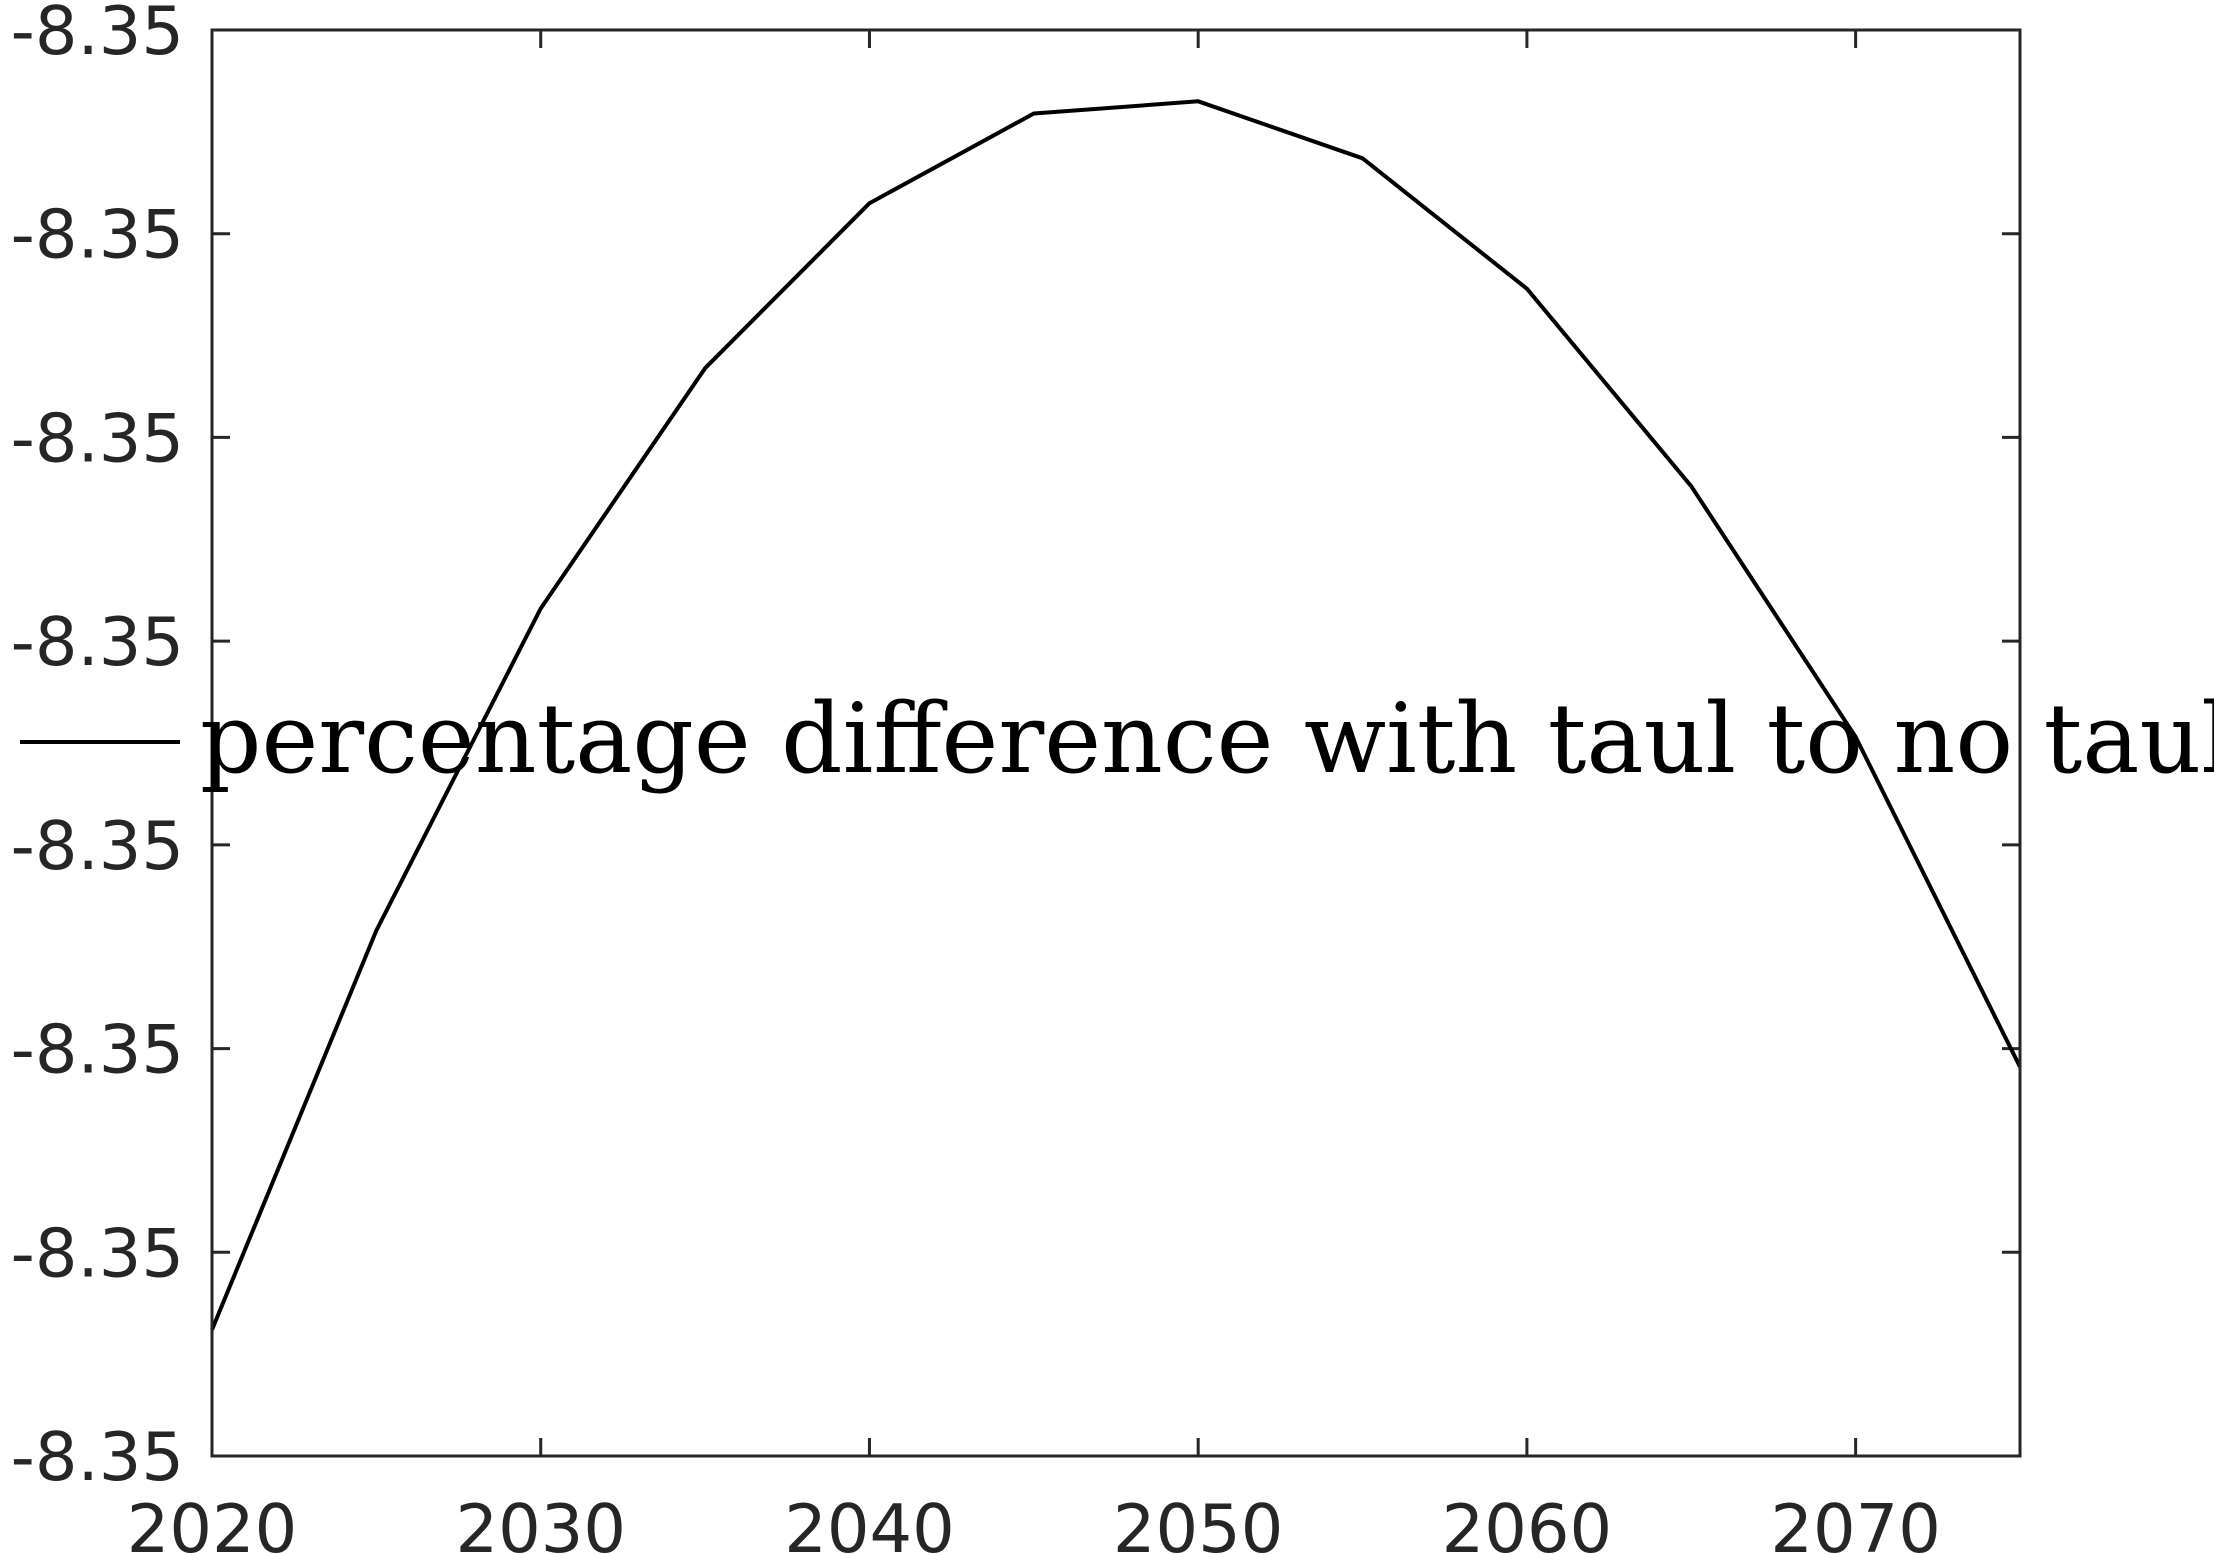  Describe the element at coordinates (212, 1522) in the screenshot. I see `x-tick-label: 2020` at that location.